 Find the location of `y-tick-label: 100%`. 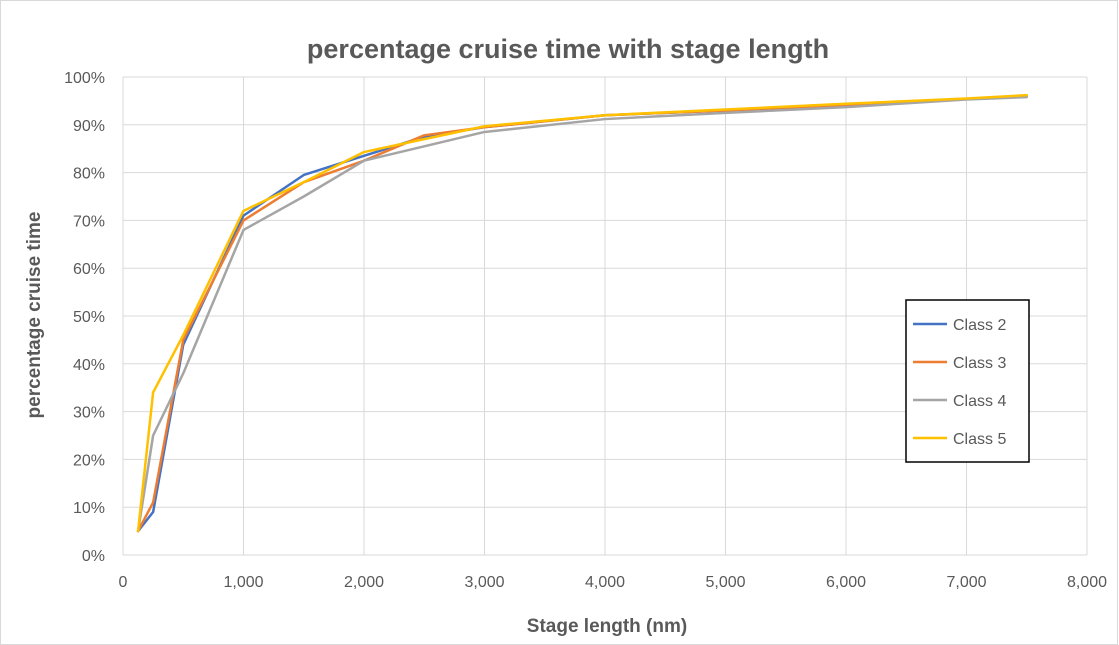

y-tick-label: 100% is located at coordinates (84, 78).